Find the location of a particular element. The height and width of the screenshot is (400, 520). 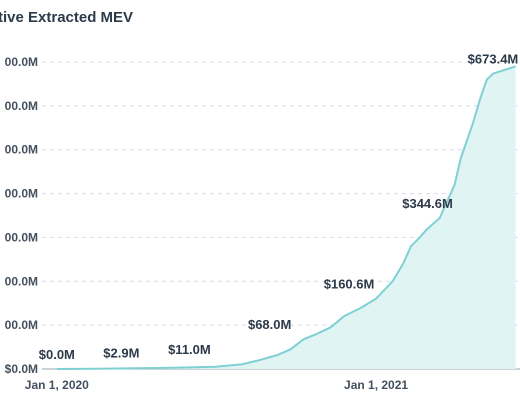

x-tick-label: Jan 1, 2021 is located at coordinates (376, 385).